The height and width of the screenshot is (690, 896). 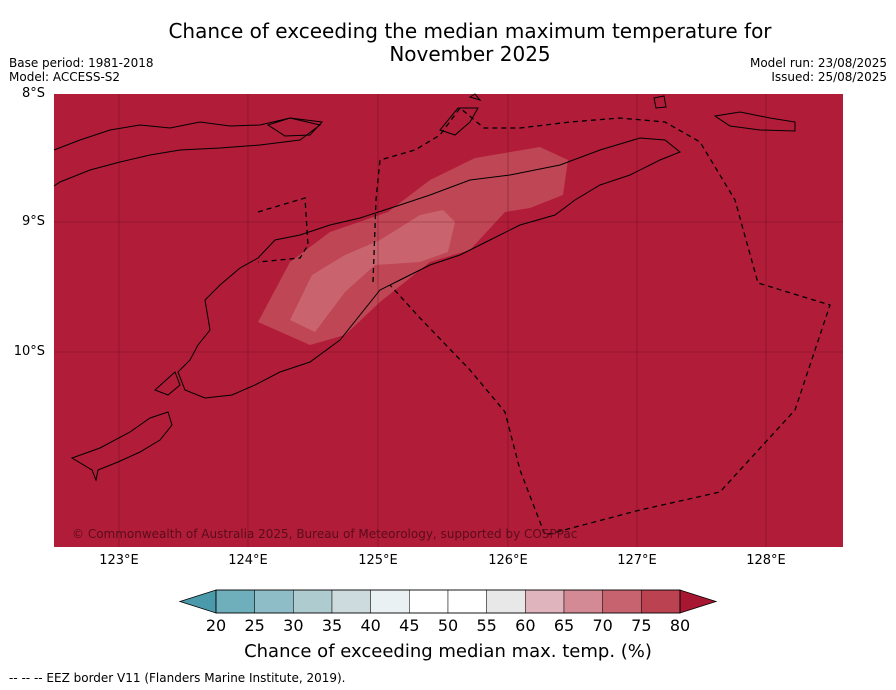 What do you see at coordinates (564, 625) in the screenshot?
I see `colorbar-tick-label: 65` at bounding box center [564, 625].